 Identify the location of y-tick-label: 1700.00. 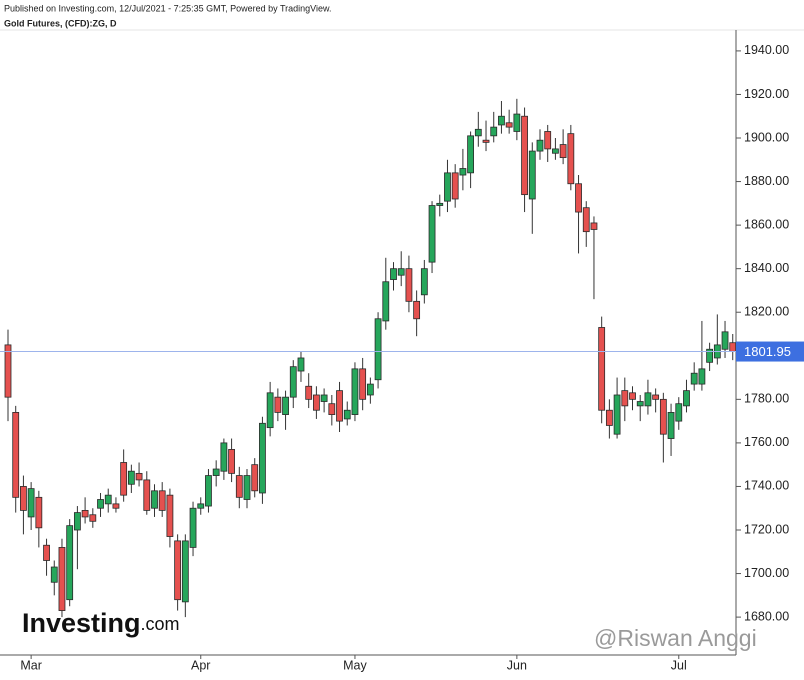
(766, 573).